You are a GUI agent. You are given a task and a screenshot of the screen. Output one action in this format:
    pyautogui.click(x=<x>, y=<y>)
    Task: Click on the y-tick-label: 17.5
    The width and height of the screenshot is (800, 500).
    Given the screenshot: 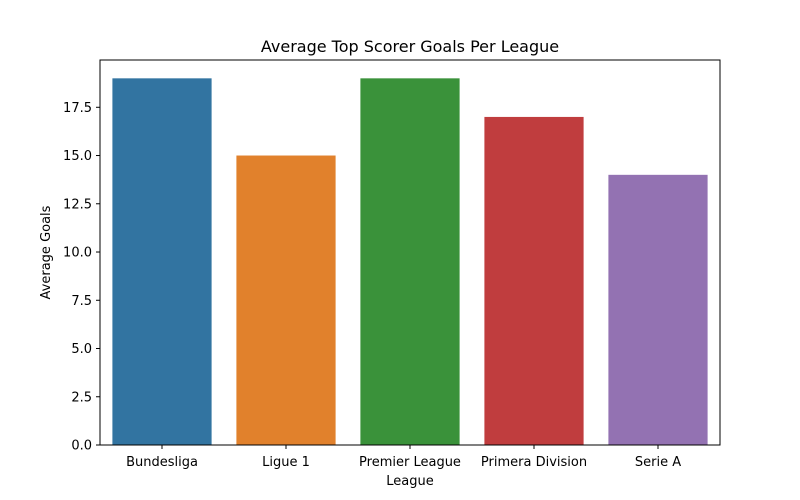 What is the action you would take?
    pyautogui.click(x=77, y=108)
    